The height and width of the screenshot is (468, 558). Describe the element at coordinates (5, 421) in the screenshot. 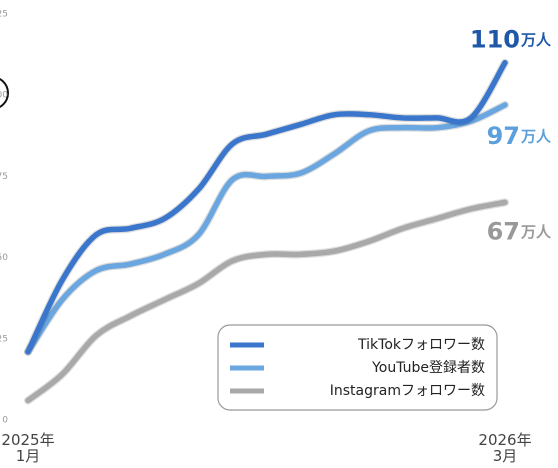

I see `y-tick-label: 0` at that location.